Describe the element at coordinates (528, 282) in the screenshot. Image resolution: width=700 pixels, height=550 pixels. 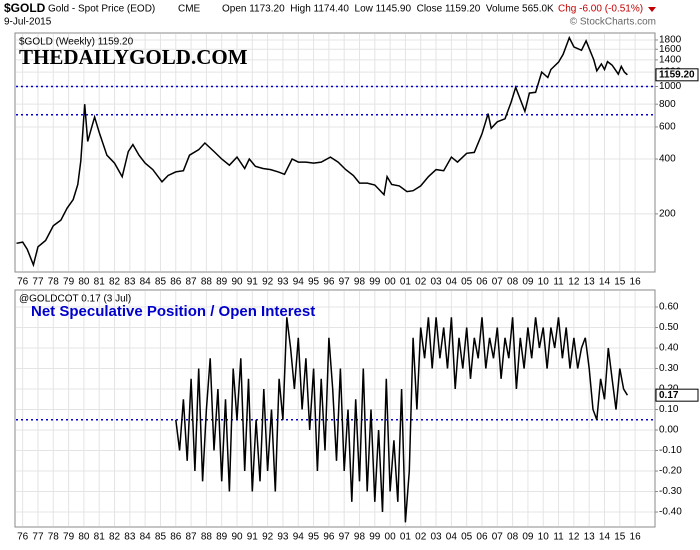
I see `x-tick-label: 09` at that location.